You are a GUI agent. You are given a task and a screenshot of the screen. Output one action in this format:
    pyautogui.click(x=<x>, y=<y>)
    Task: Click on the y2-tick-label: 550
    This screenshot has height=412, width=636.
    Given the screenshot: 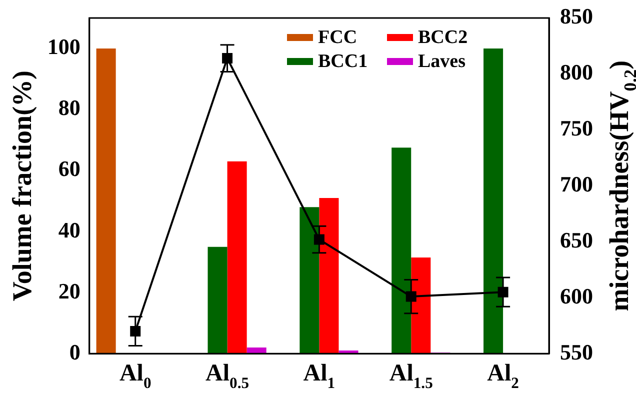 What is the action you would take?
    pyautogui.click(x=576, y=351)
    